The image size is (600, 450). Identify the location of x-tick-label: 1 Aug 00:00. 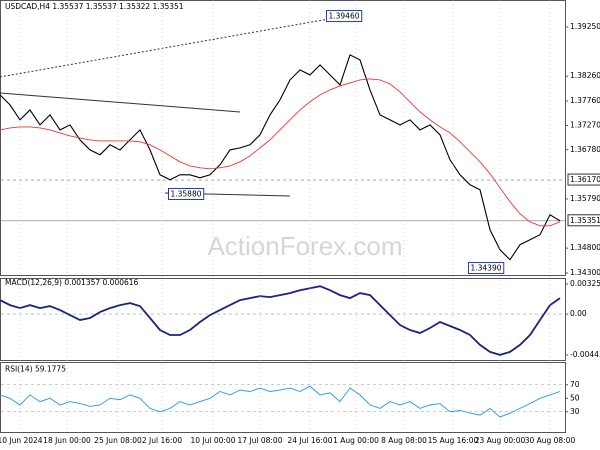
(356, 440).